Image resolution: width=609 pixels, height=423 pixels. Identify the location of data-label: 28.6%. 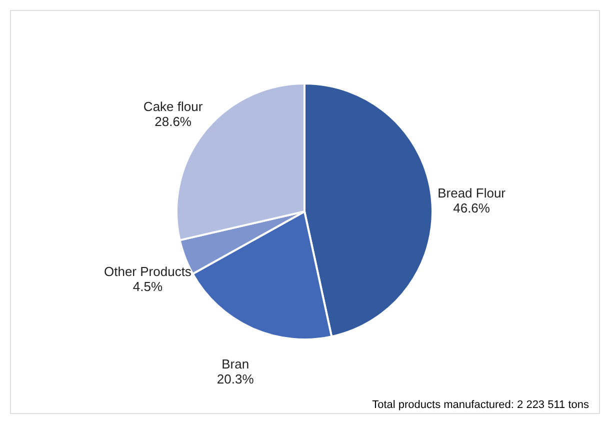
(173, 121).